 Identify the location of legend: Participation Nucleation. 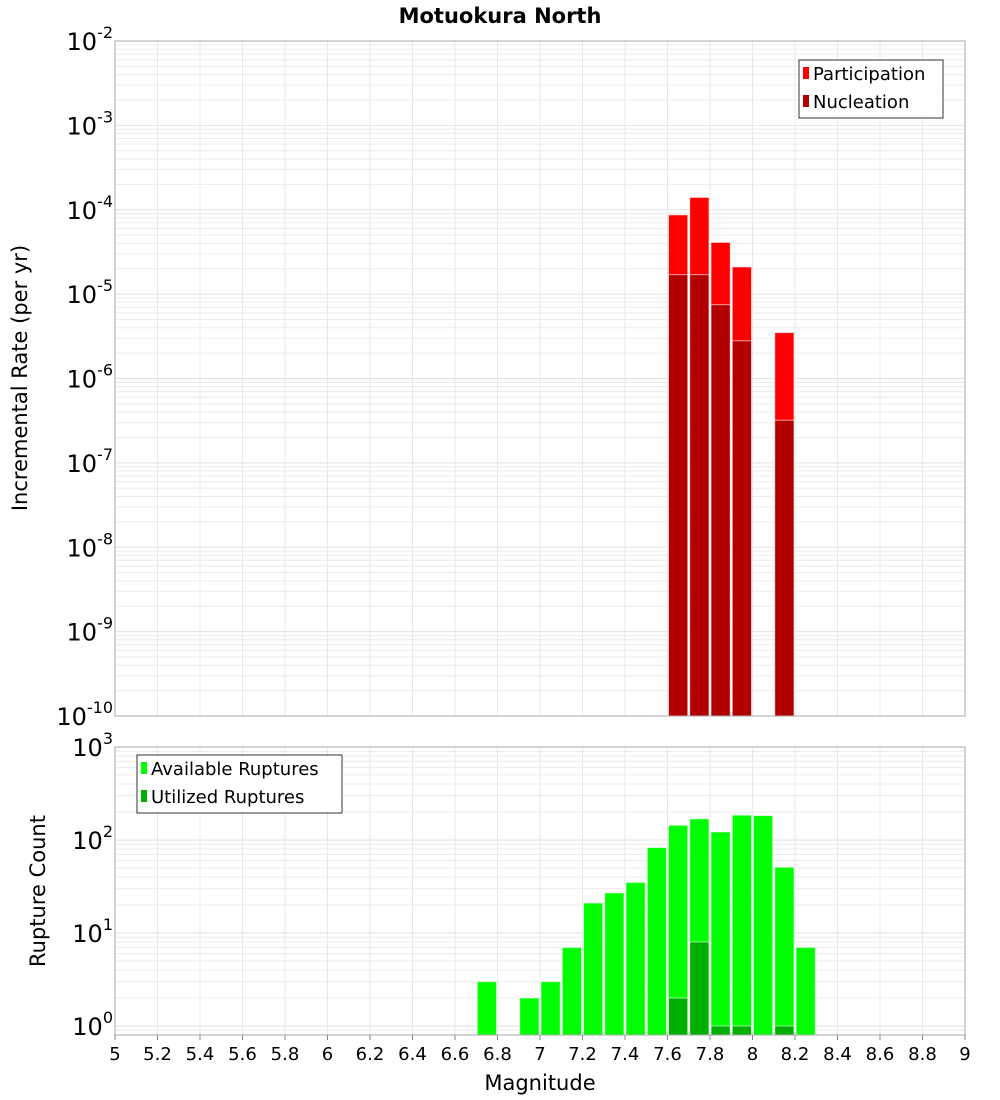
(871, 89).